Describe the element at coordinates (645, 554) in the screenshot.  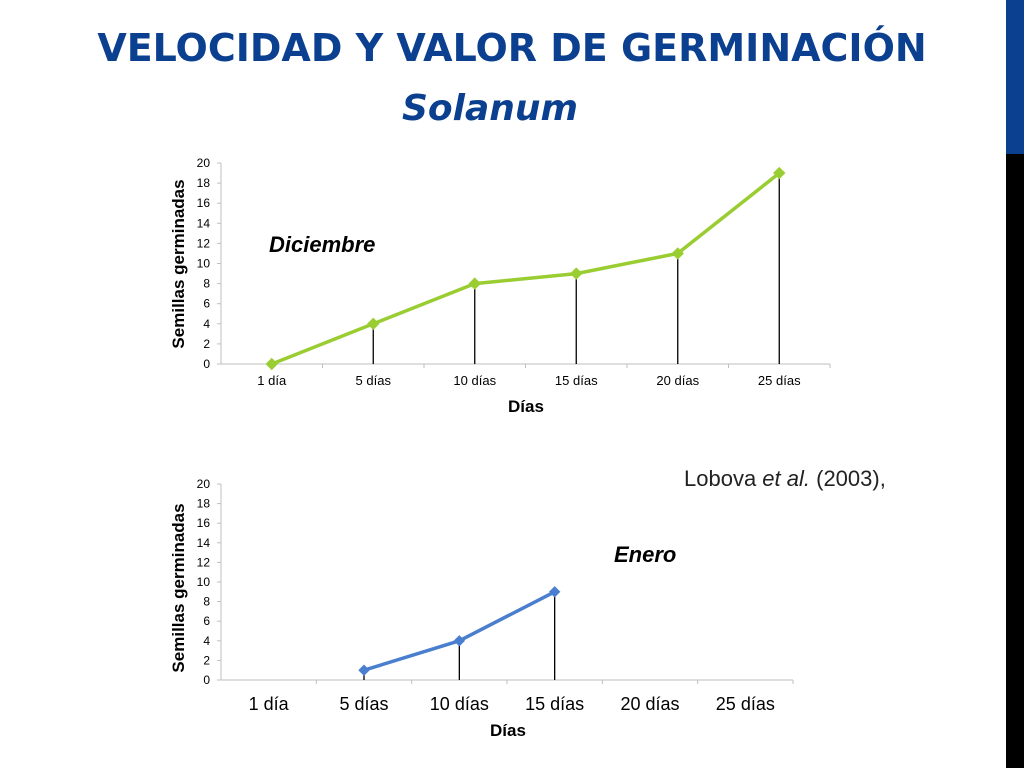
I see `chart-annotation: Enero` at that location.